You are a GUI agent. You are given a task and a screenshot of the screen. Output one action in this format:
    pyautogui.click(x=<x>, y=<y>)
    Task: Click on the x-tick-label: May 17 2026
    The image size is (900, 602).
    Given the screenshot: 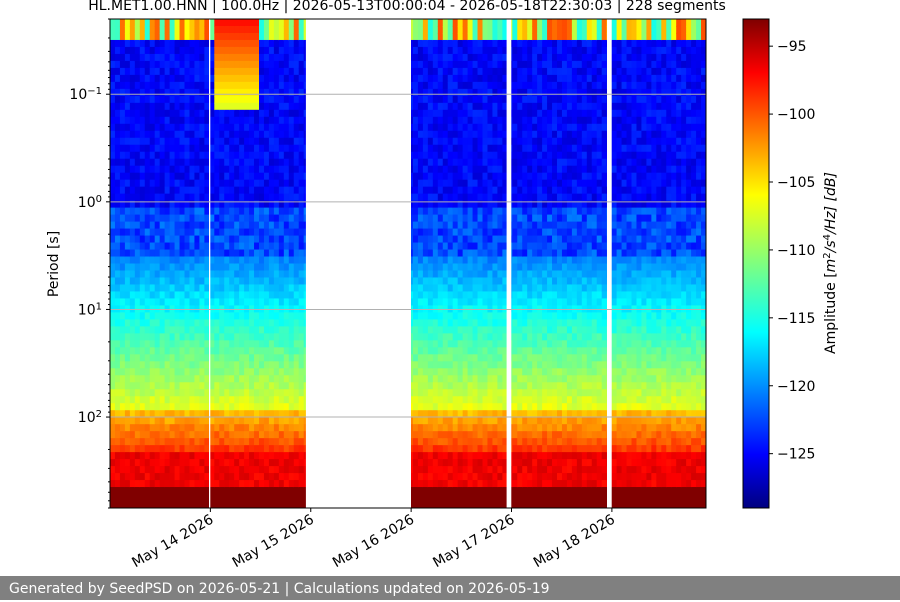 What is the action you would take?
    pyautogui.click(x=473, y=542)
    